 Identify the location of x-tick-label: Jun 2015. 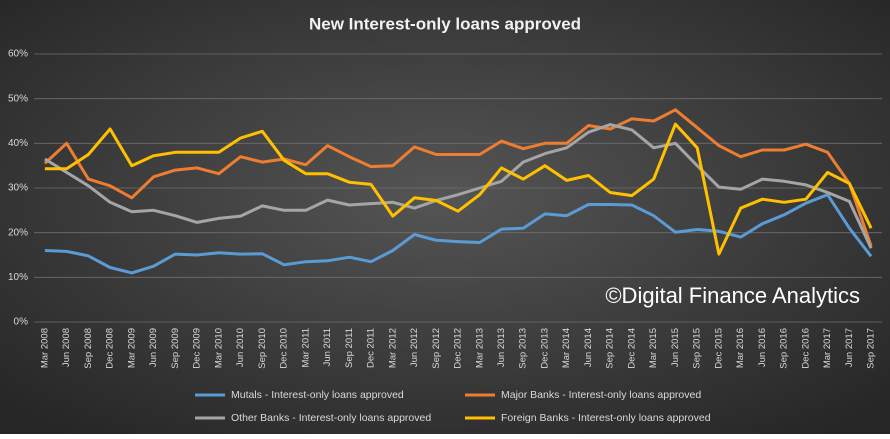
(675, 347).